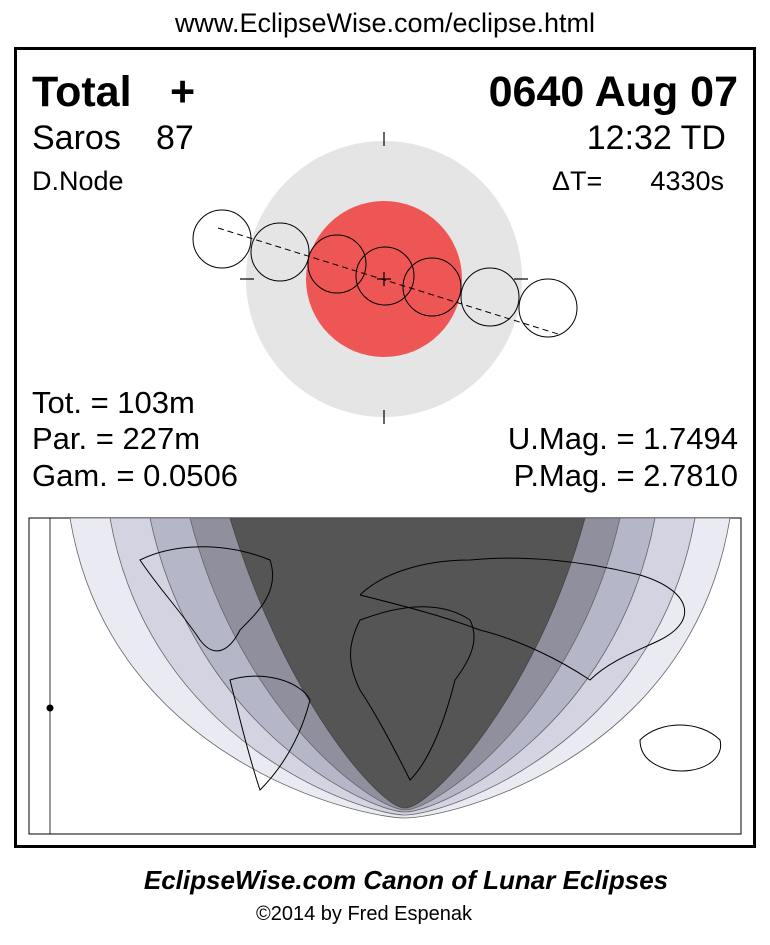  Describe the element at coordinates (385, 273) in the screenshot. I see `moon-positions` at that location.